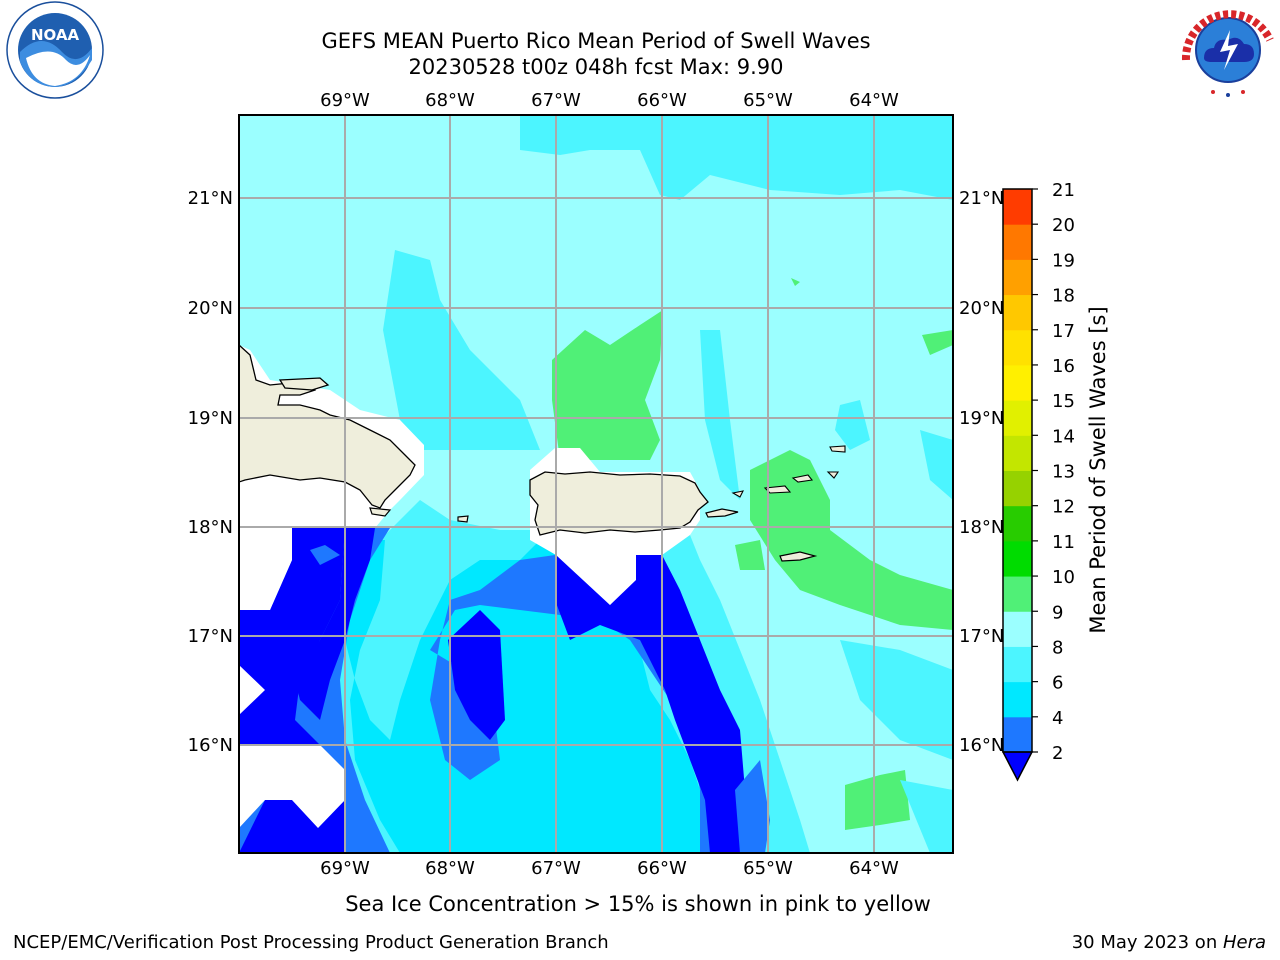  What do you see at coordinates (210, 745) in the screenshot?
I see `lat-label-left: 16°N` at bounding box center [210, 745].